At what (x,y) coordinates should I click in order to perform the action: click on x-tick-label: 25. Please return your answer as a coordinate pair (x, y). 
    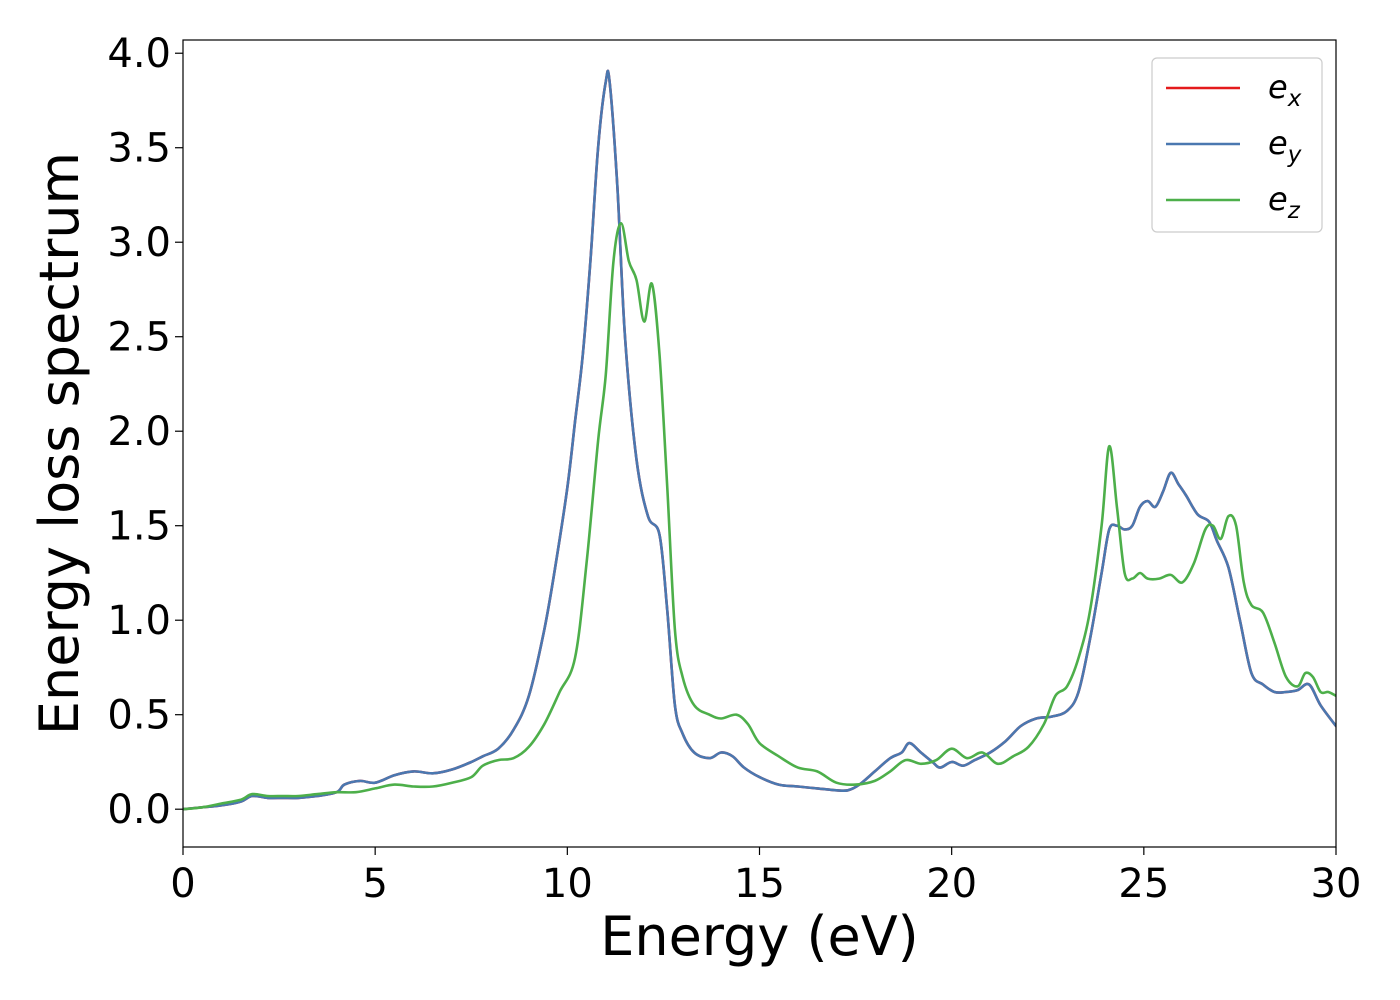
    Looking at the image, I should click on (1143, 884).